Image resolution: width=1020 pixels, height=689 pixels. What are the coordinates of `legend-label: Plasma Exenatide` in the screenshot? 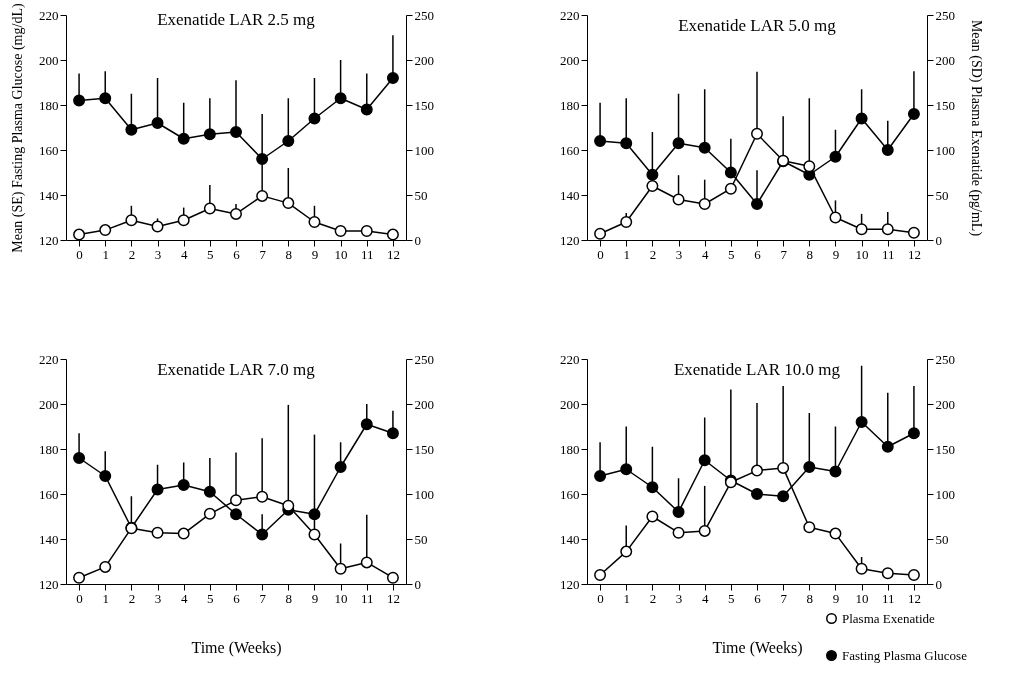 It's located at (889, 618).